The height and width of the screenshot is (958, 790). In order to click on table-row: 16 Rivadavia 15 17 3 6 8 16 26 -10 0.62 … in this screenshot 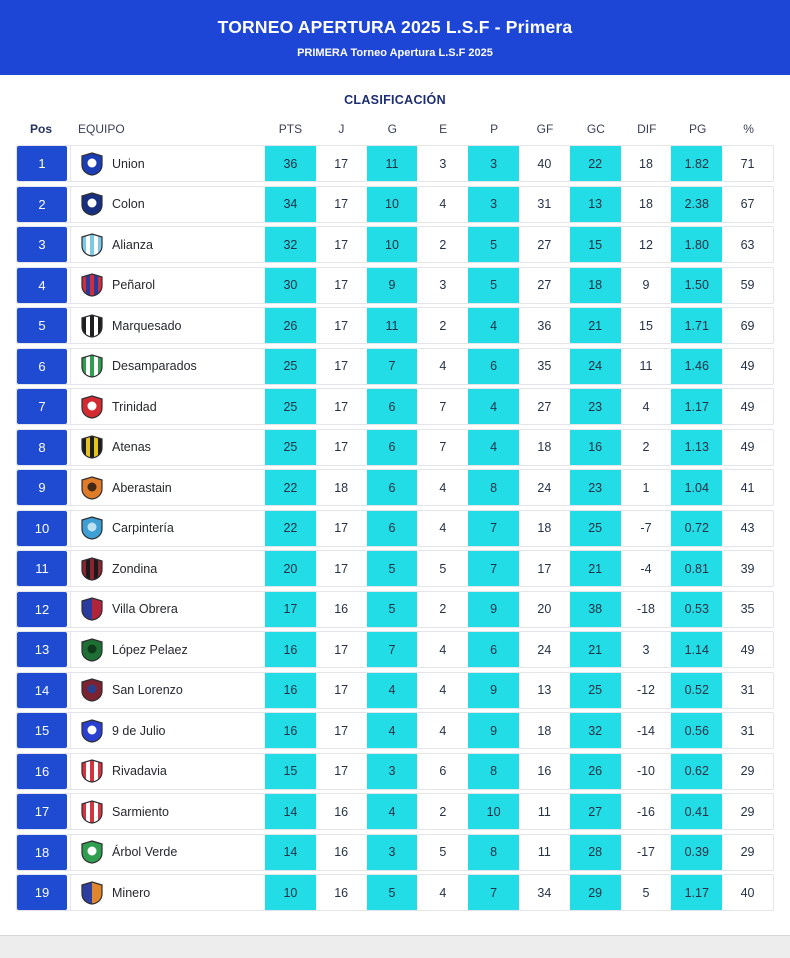, I will do `click(395, 771)`.